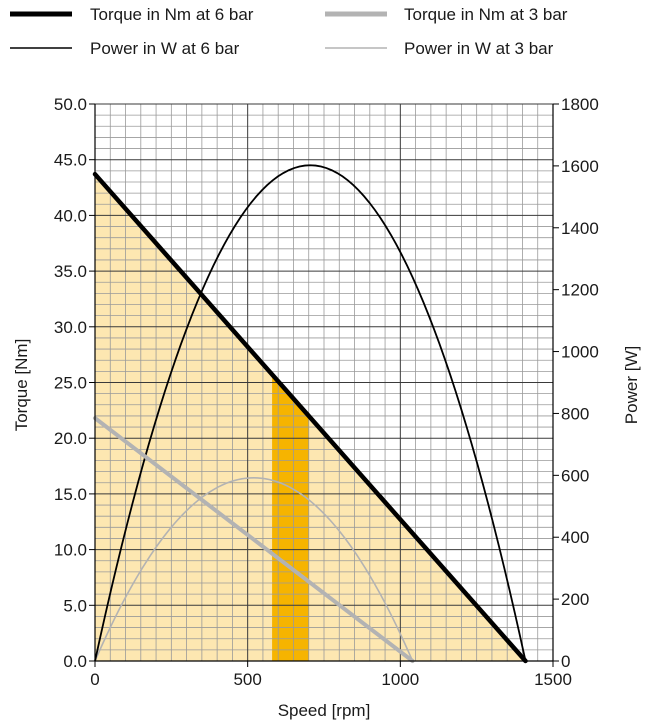 This screenshot has height=726, width=650. What do you see at coordinates (580, 166) in the screenshot?
I see `y-right-tick-label: 1600` at bounding box center [580, 166].